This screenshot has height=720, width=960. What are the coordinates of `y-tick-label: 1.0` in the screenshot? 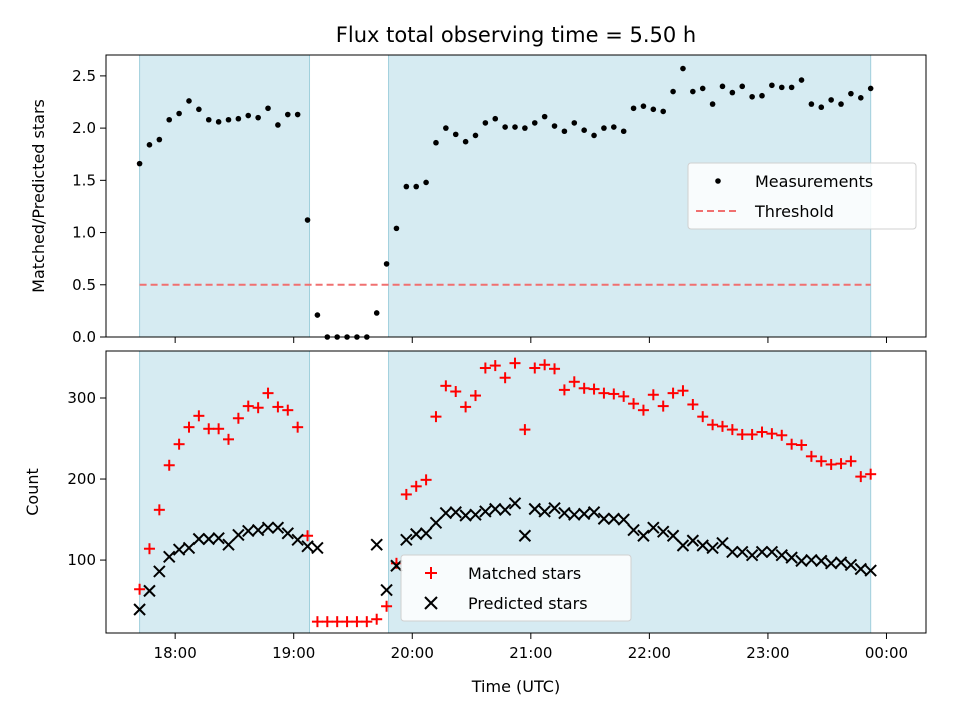 It's located at (84, 233).